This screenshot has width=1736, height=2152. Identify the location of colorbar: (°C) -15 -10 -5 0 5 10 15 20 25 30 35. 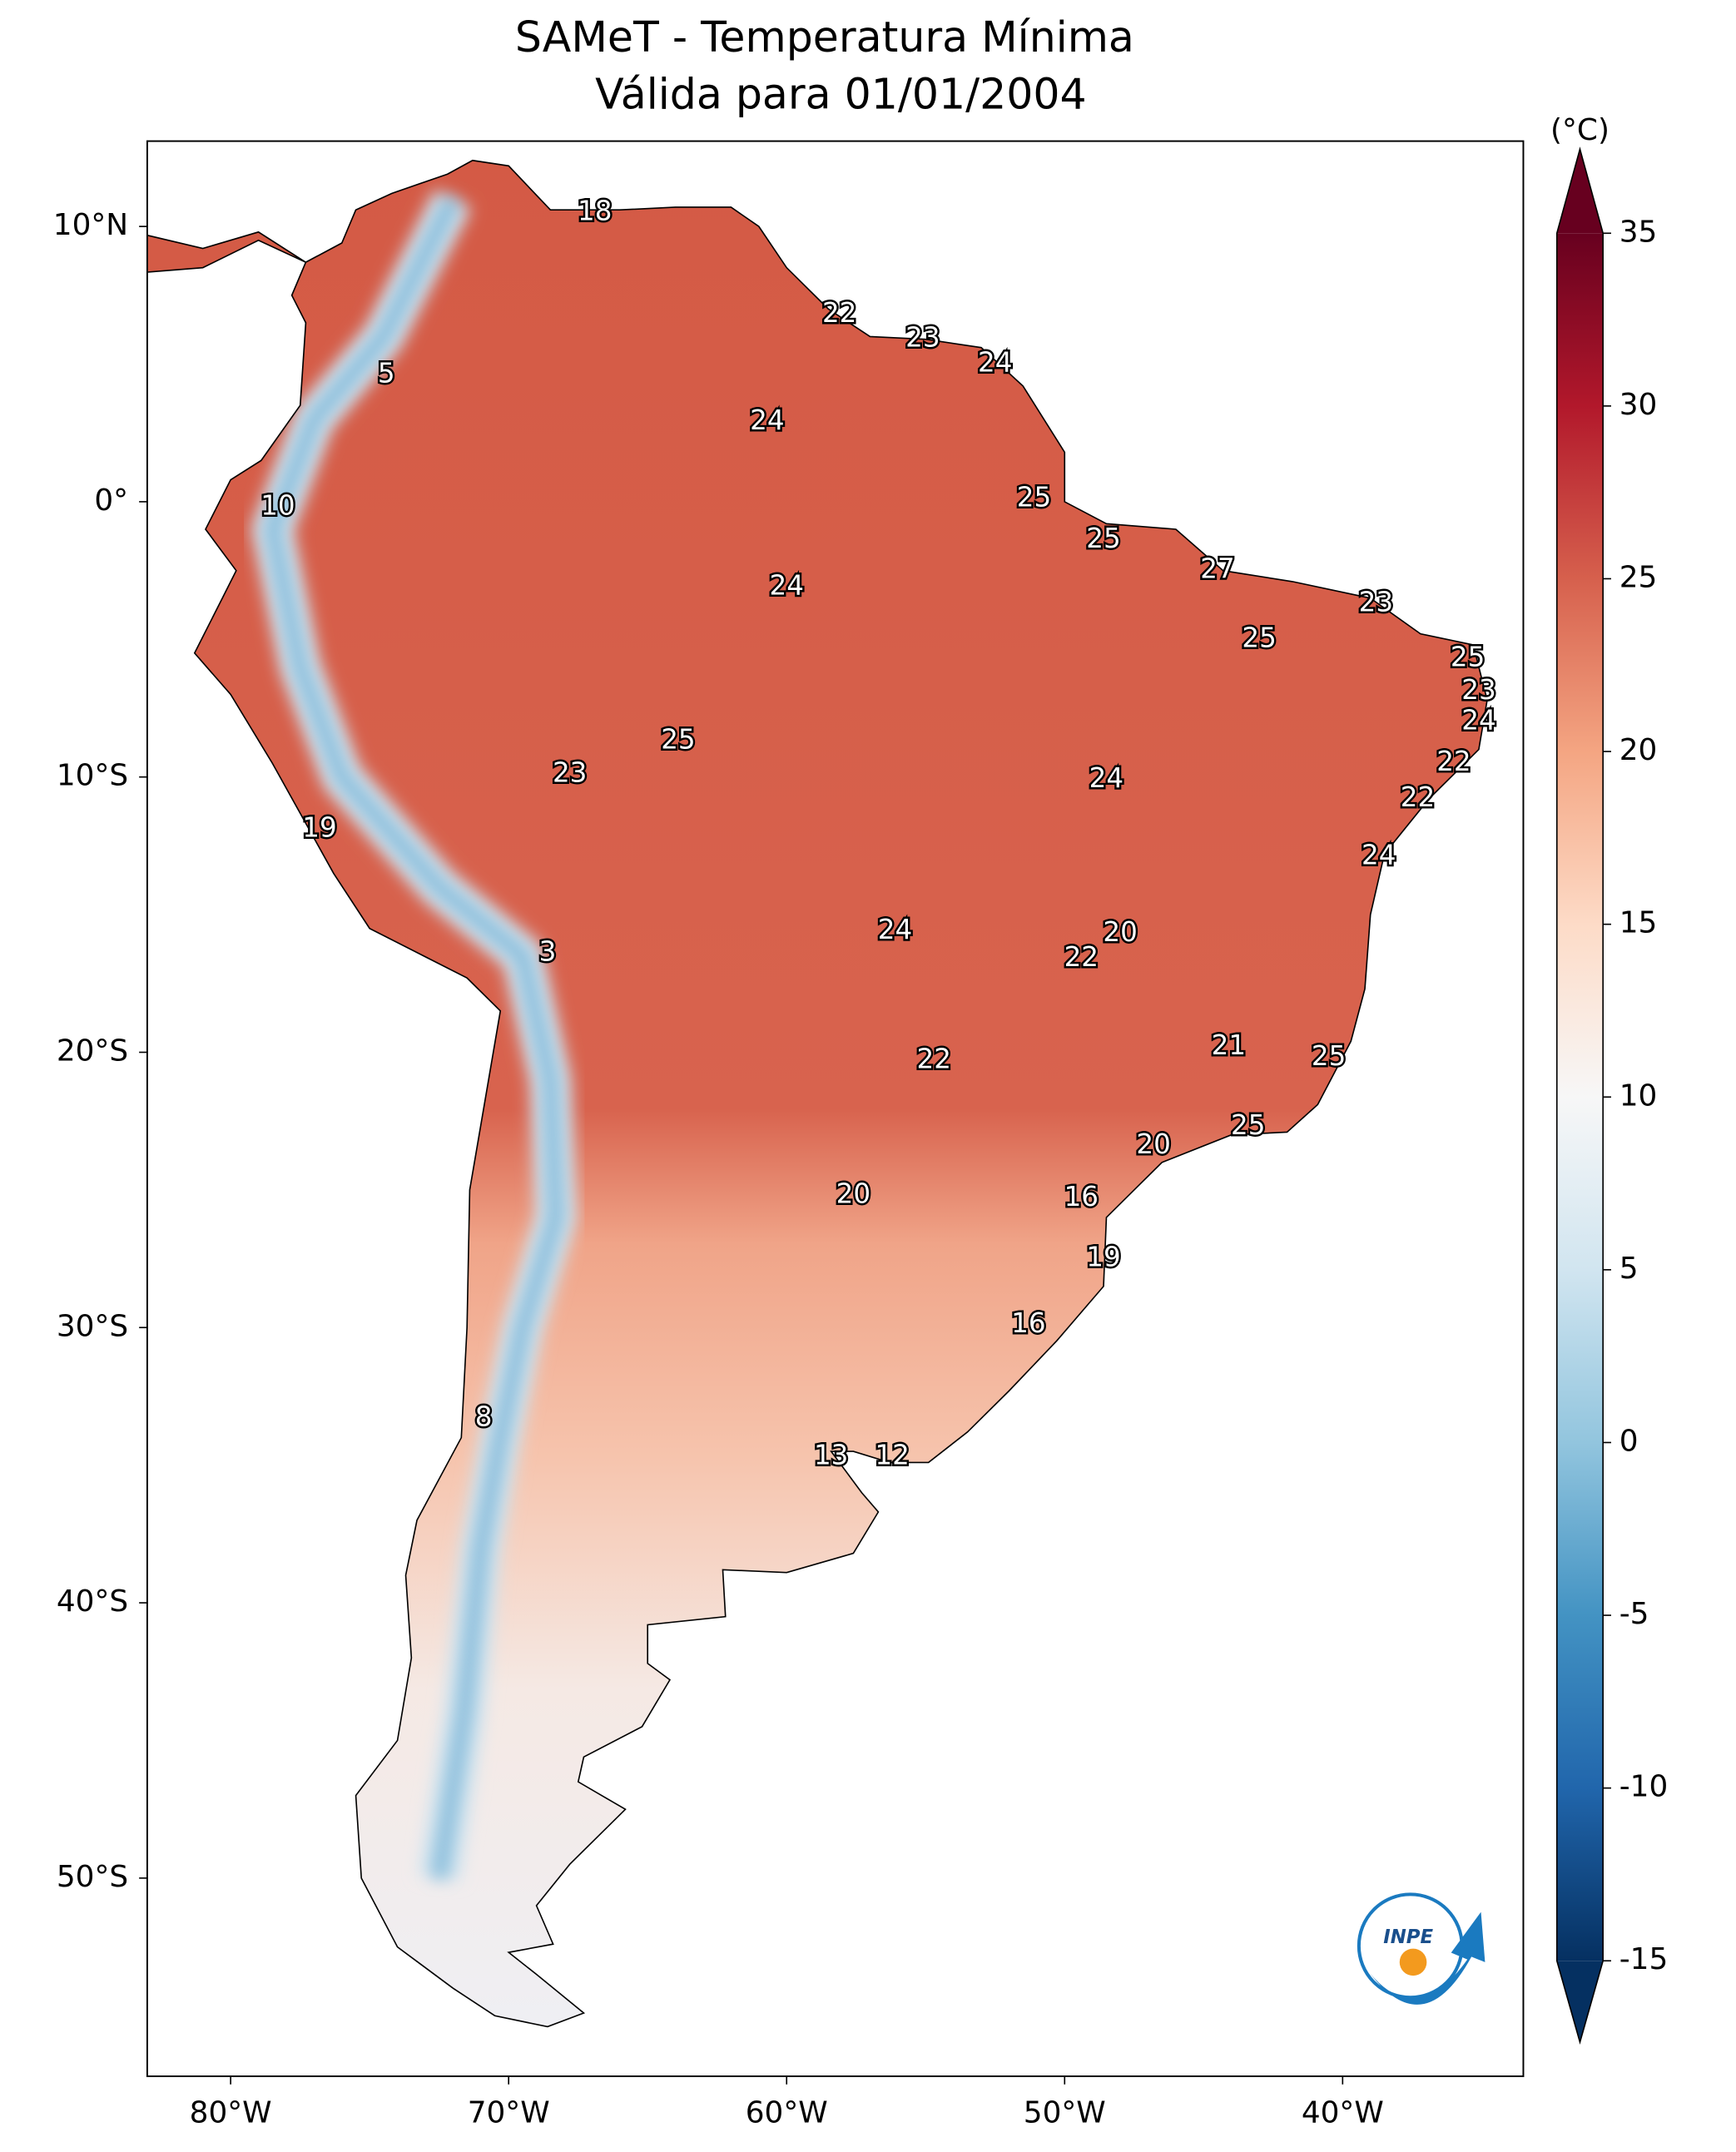
(1610, 1079).